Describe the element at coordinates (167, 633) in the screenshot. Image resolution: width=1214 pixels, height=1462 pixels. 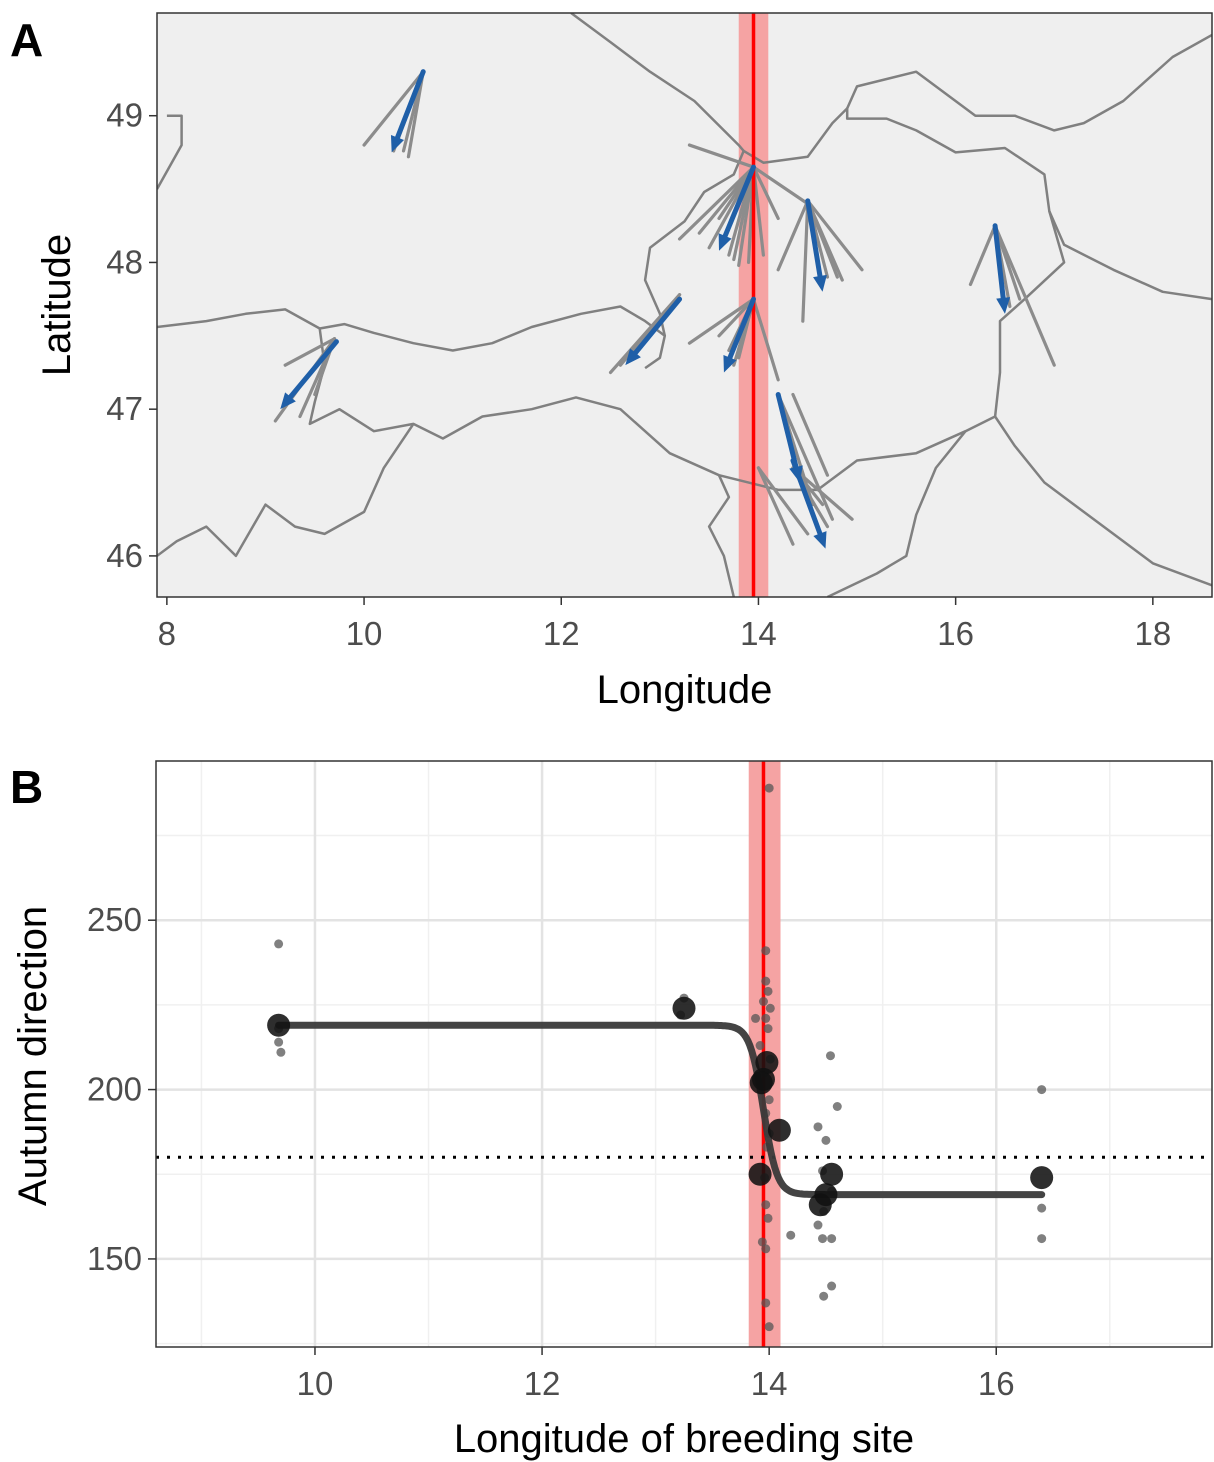
I see `x-tick-label: 8` at that location.